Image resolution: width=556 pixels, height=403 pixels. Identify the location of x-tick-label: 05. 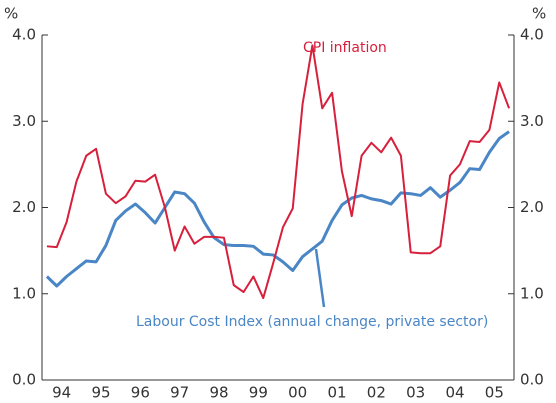
(494, 393).